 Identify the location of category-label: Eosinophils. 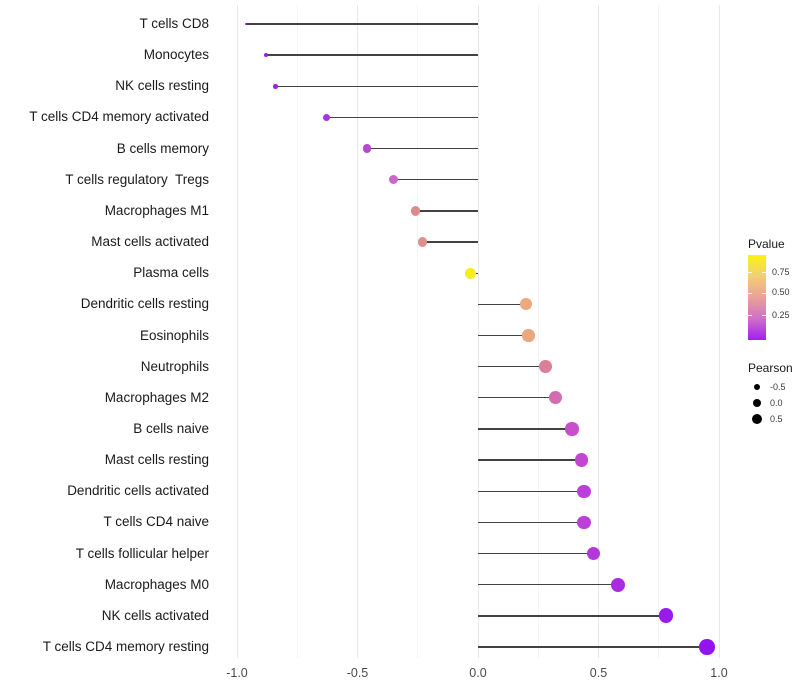
(174, 335).